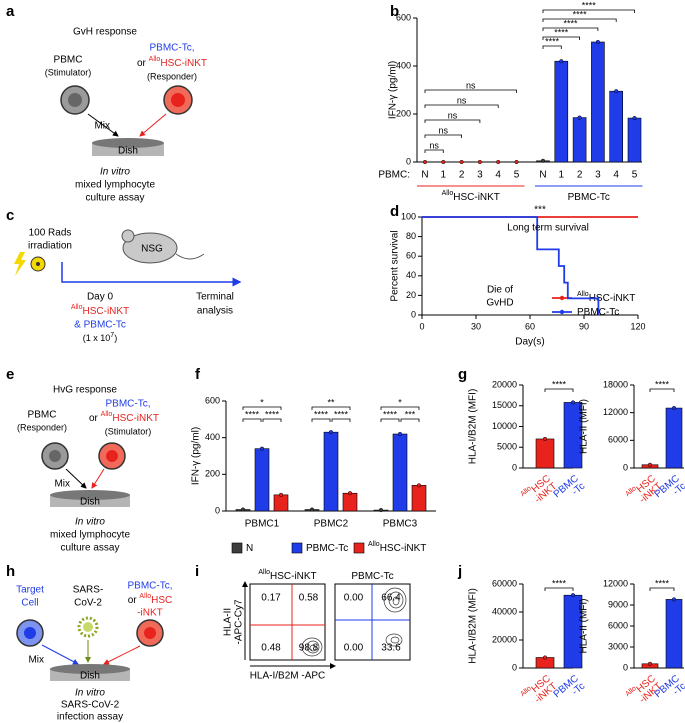 The height and width of the screenshot is (723, 685). Describe the element at coordinates (411, 236) in the screenshot. I see `y-tick-label: 80` at that location.